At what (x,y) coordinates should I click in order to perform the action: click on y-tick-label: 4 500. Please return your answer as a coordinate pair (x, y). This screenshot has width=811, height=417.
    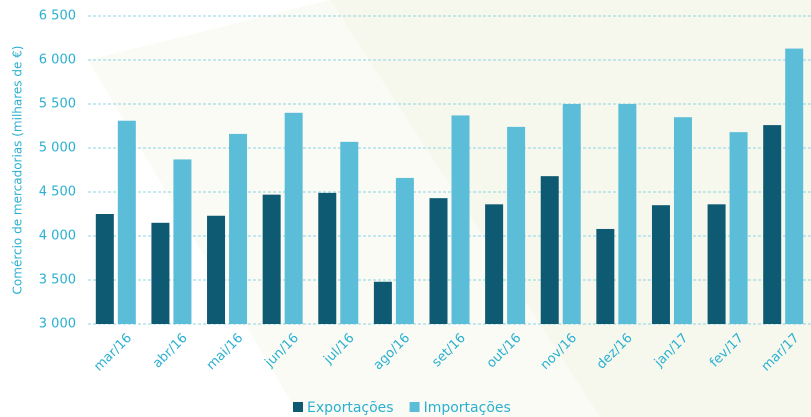
    Looking at the image, I should click on (57, 192).